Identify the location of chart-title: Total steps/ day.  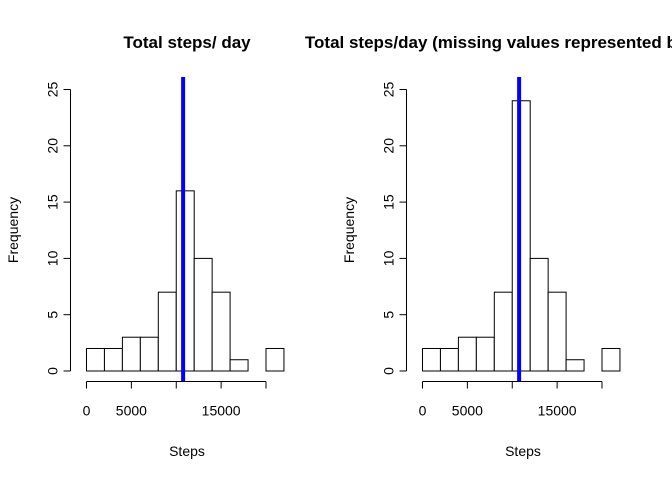
(187, 42).